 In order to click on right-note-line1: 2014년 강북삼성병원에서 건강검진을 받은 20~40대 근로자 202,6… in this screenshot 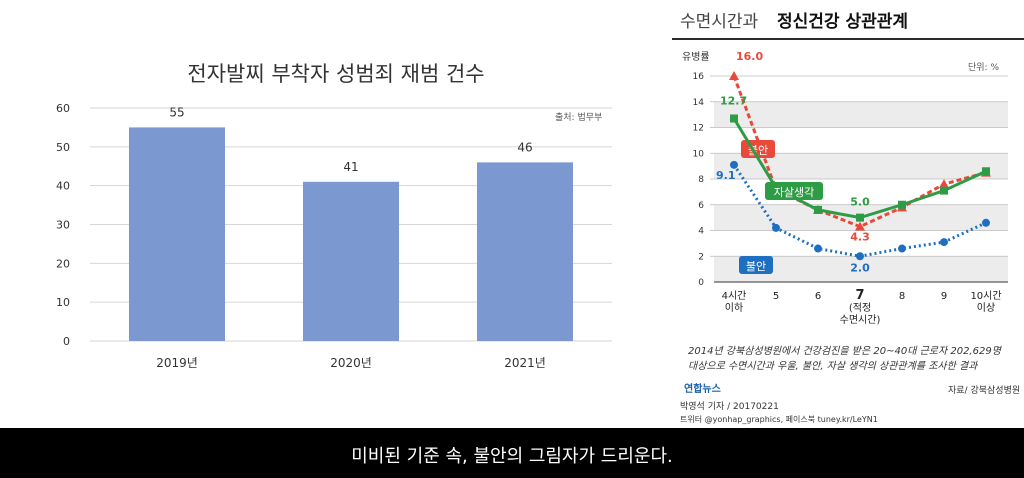, I will do `click(844, 351)`.